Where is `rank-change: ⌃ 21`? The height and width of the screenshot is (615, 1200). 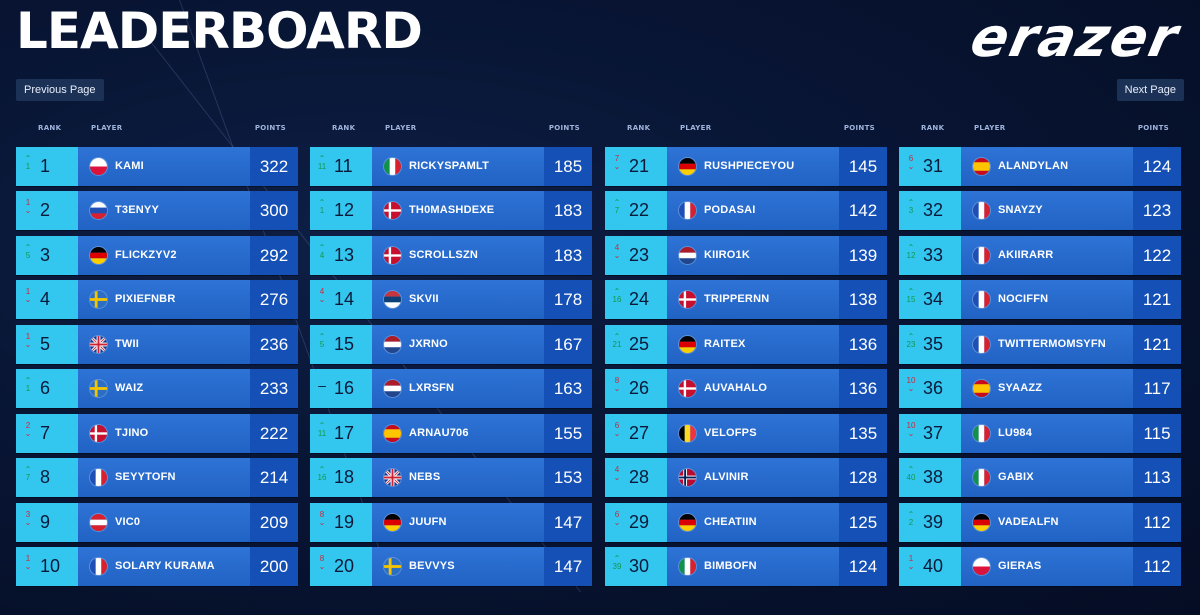
rank-change: ⌃ 21 is located at coordinates (617, 341).